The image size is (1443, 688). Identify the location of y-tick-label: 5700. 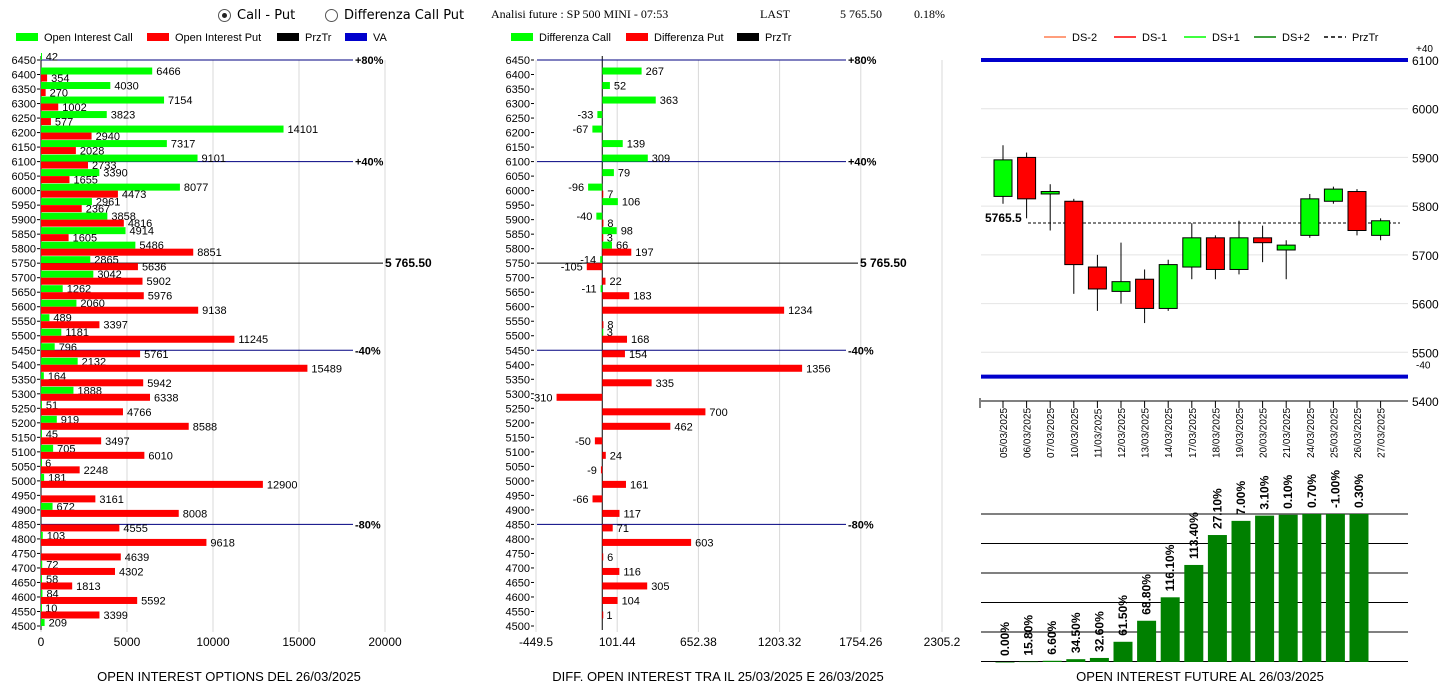
(1425, 256).